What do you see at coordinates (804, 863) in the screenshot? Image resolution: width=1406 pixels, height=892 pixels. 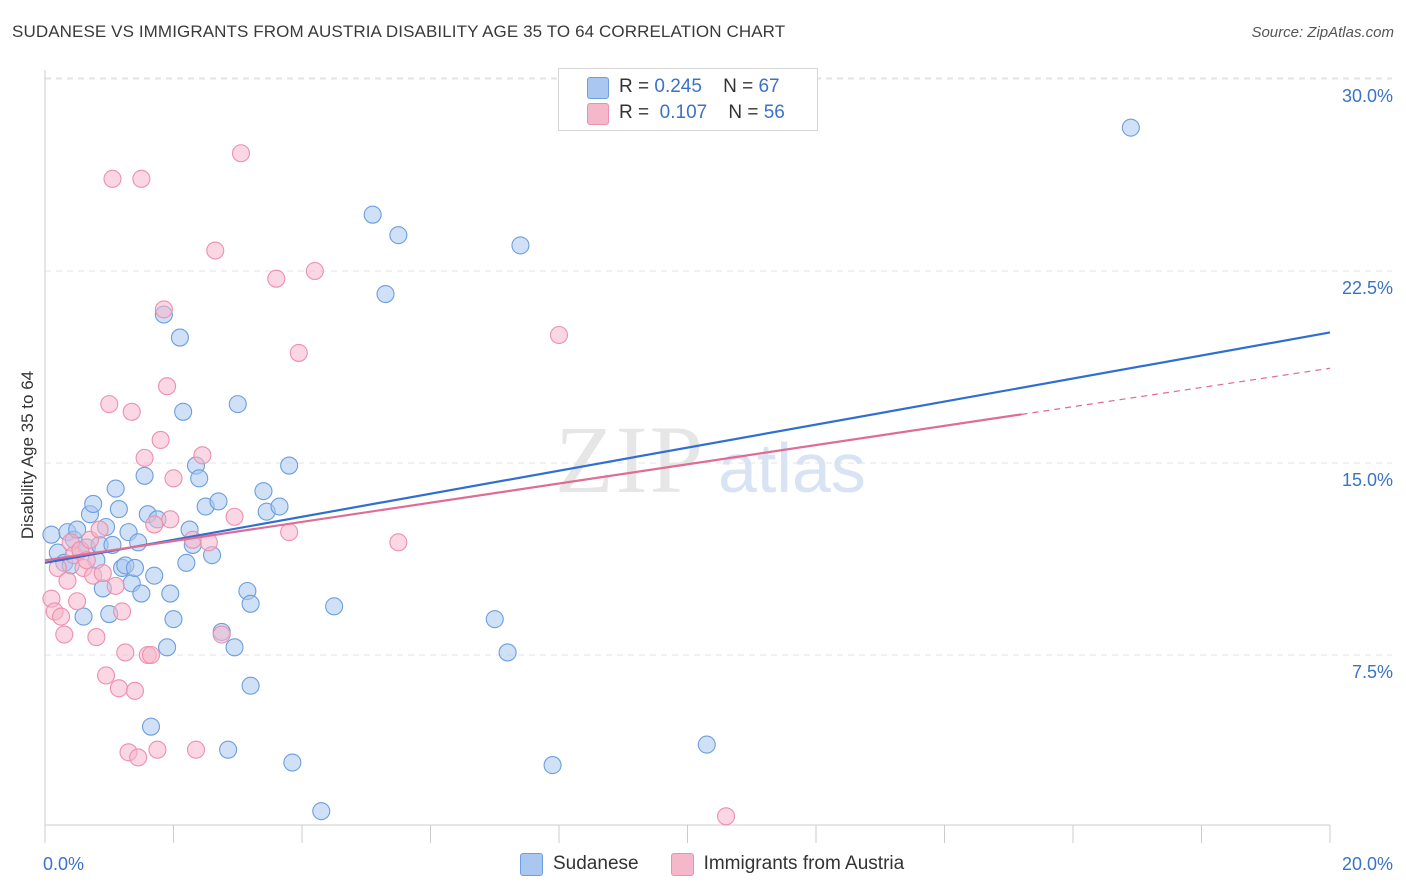 I see `legend-label-austria: Immigrants from Austria` at bounding box center [804, 863].